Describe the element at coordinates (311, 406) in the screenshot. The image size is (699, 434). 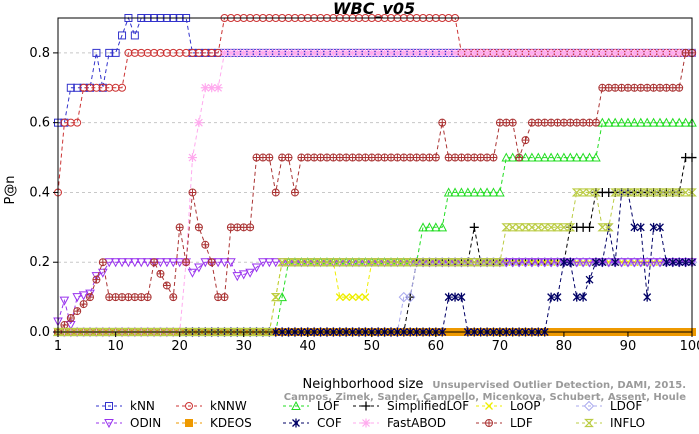
I see `legend-item-lof: LOF` at that location.